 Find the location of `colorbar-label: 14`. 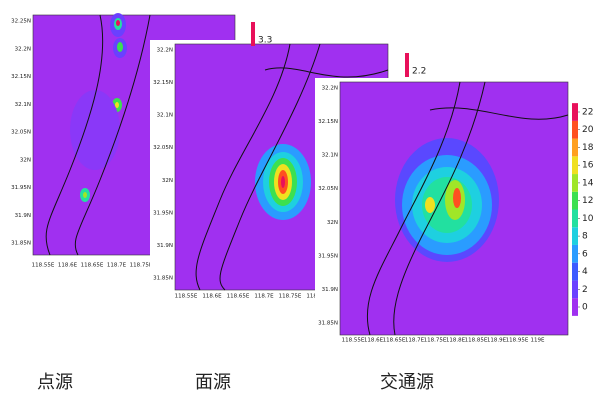

colorbar-label: 14 is located at coordinates (588, 183).